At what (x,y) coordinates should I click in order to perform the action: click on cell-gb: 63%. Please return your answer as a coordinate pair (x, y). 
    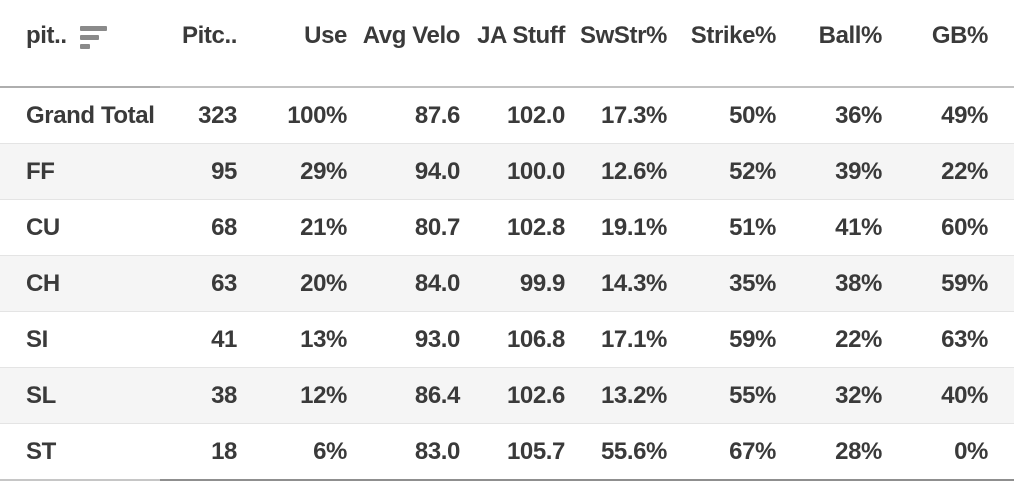
    Looking at the image, I should click on (948, 339).